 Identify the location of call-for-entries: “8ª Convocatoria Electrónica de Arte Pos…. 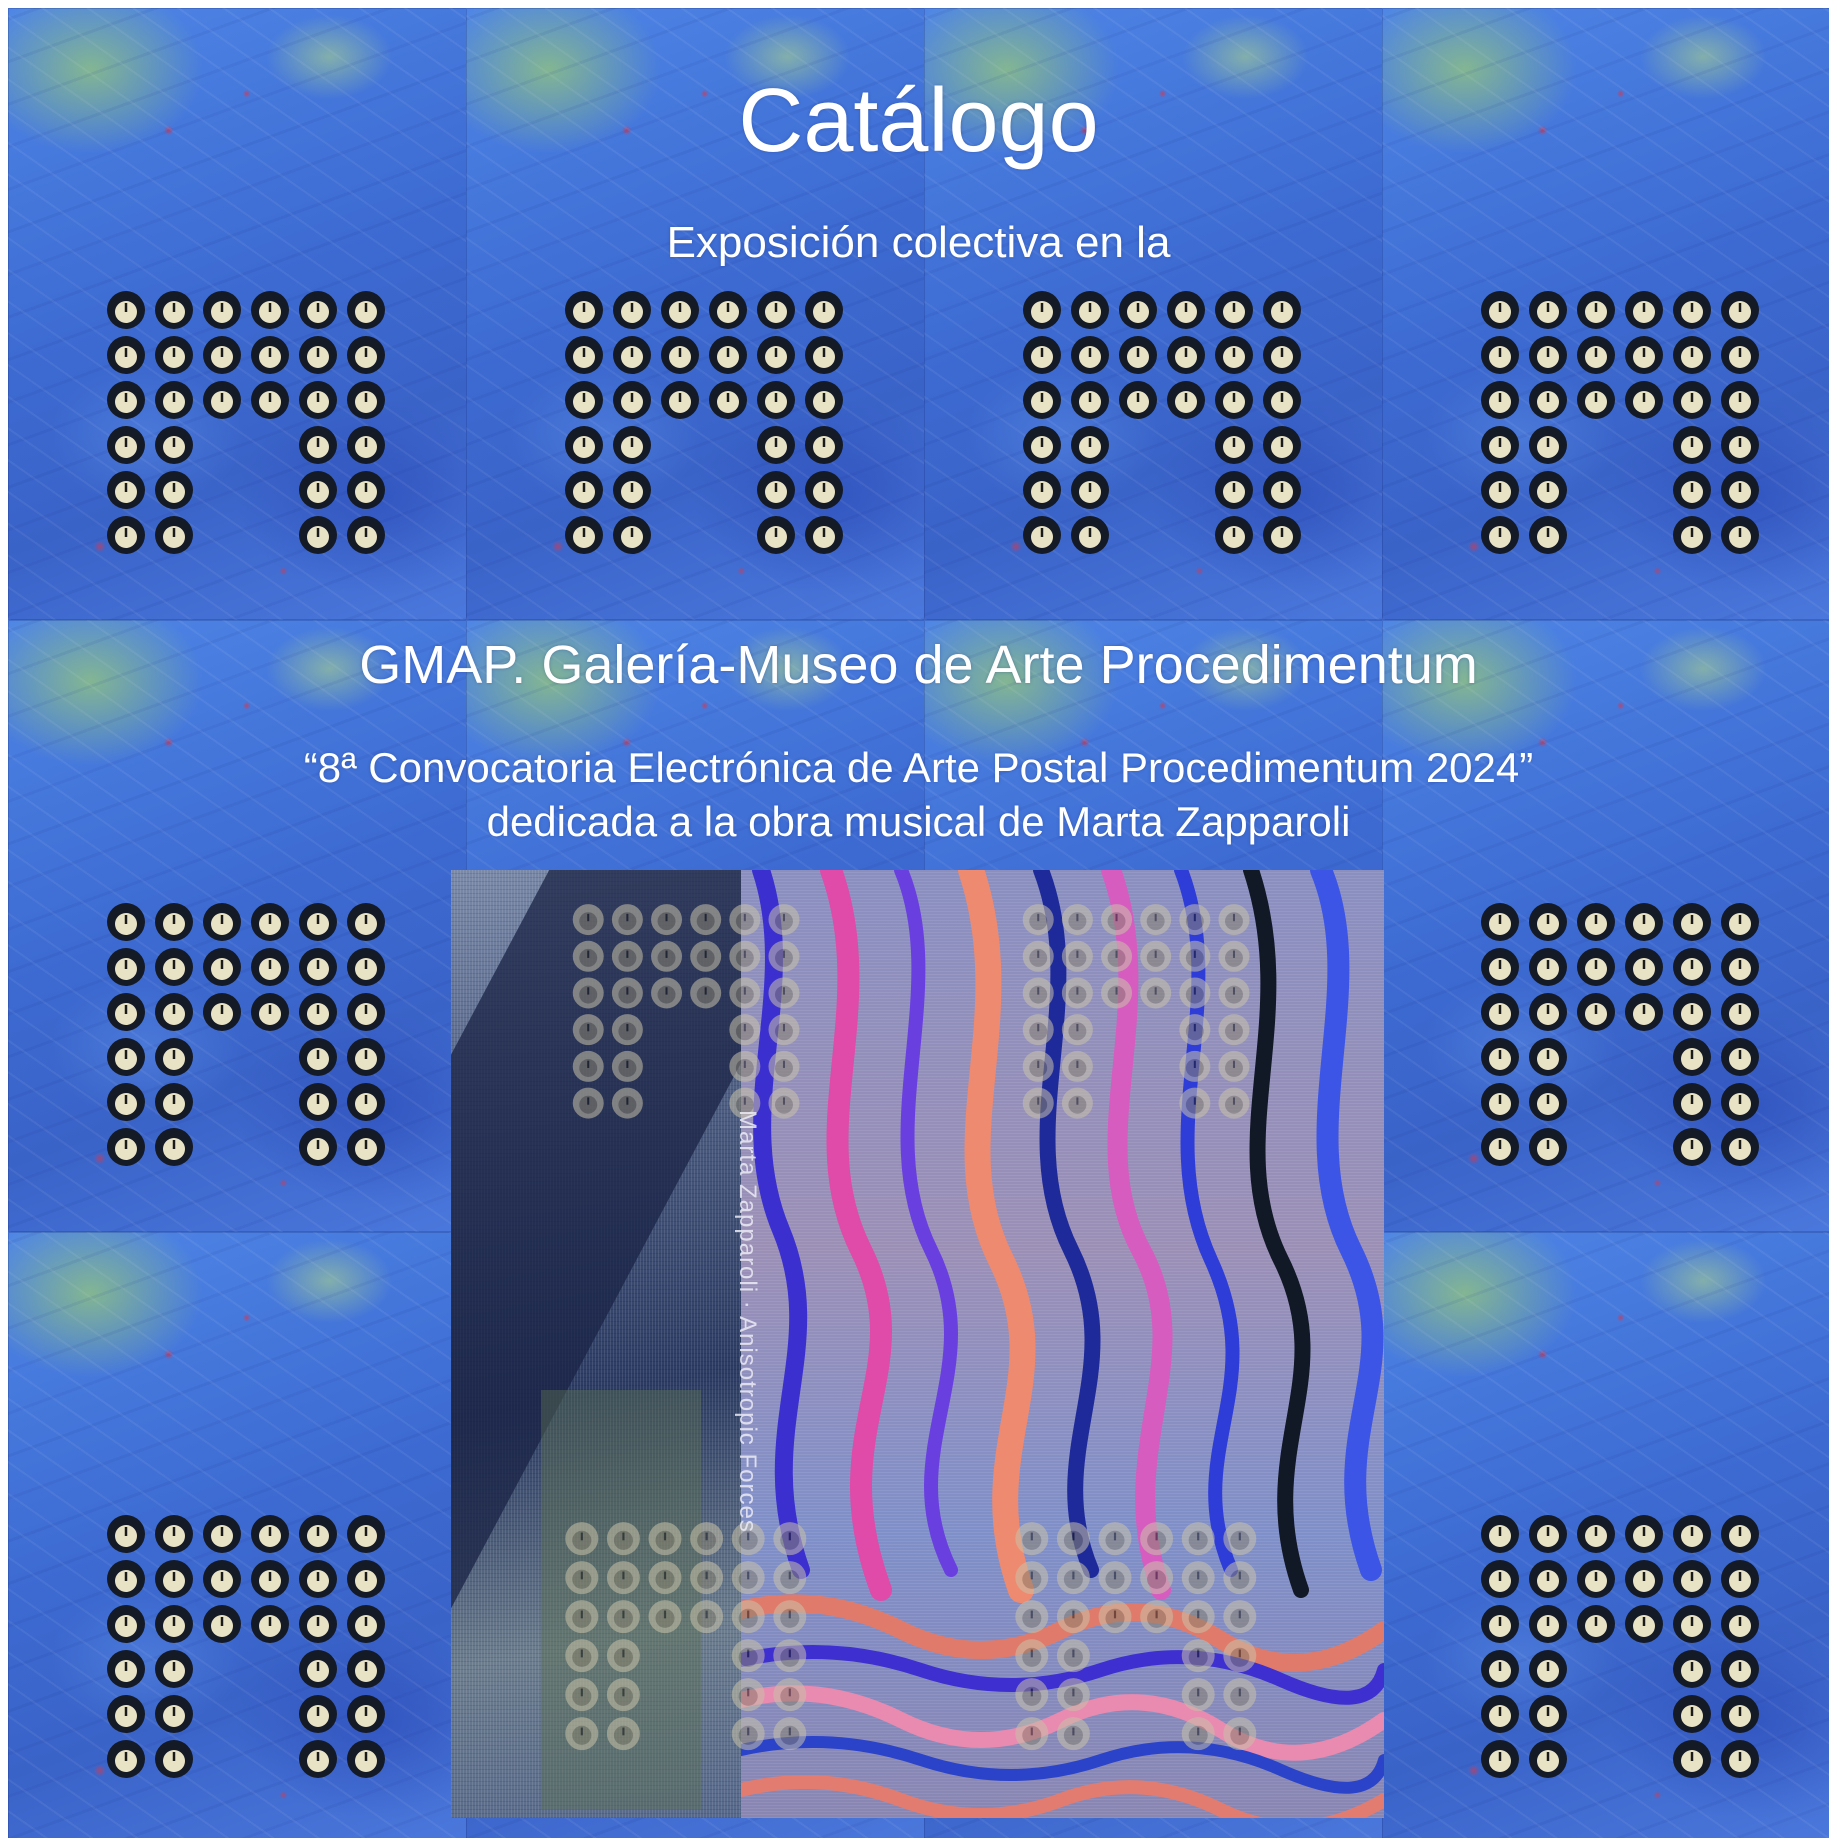
(918, 768).